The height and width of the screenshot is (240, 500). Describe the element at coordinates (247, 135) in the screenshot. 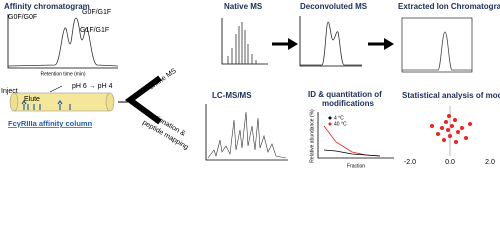

I see `lcms-trace` at that location.